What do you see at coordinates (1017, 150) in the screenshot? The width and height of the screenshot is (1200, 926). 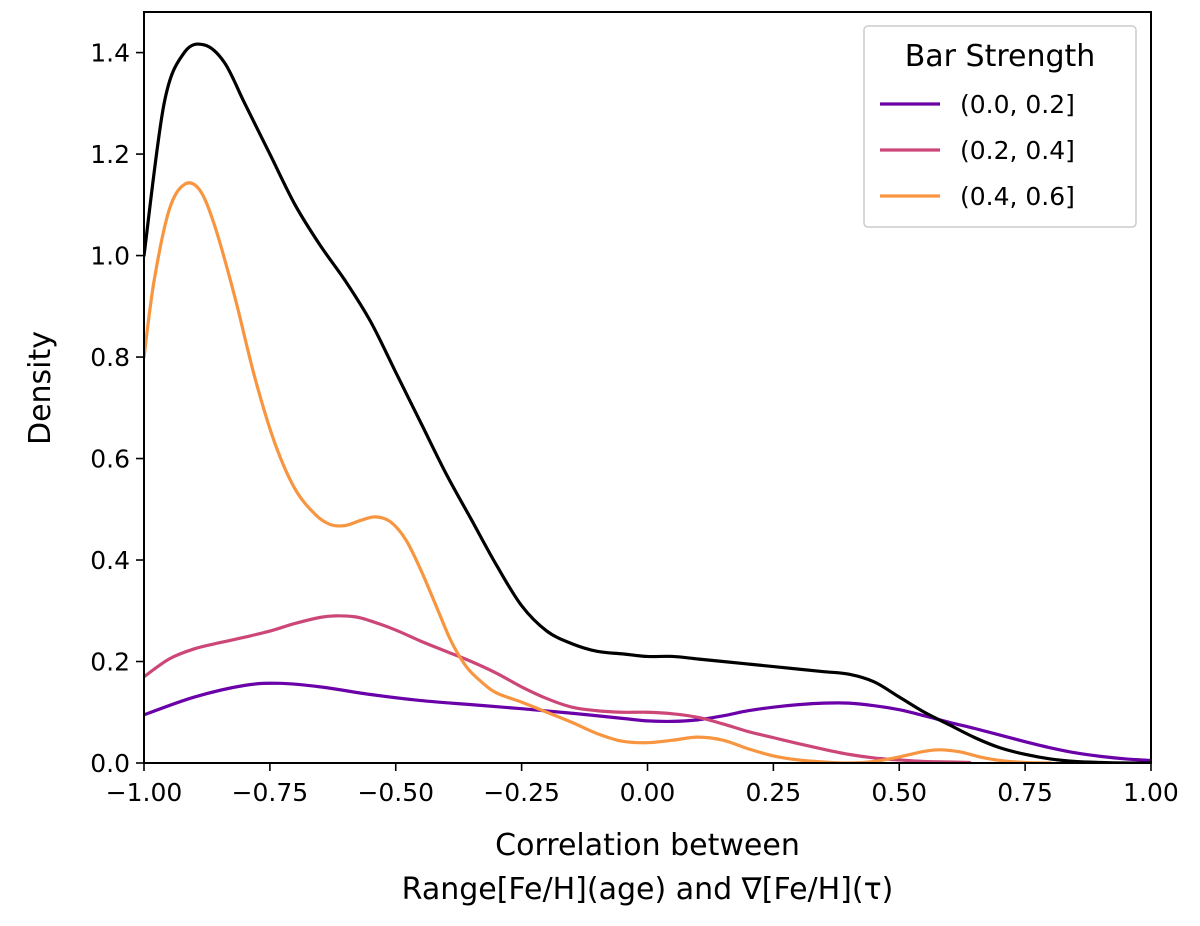 I see `legend-label: (0.2, 0.4]` at bounding box center [1017, 150].